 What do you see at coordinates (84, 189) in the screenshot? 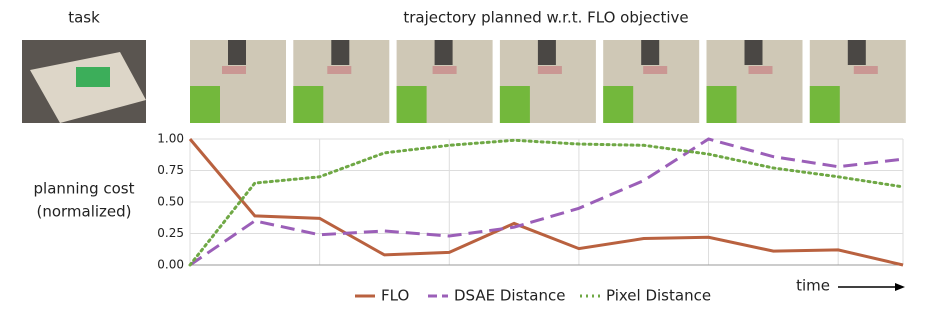
I see `y-axis-label: planning cost` at bounding box center [84, 189].